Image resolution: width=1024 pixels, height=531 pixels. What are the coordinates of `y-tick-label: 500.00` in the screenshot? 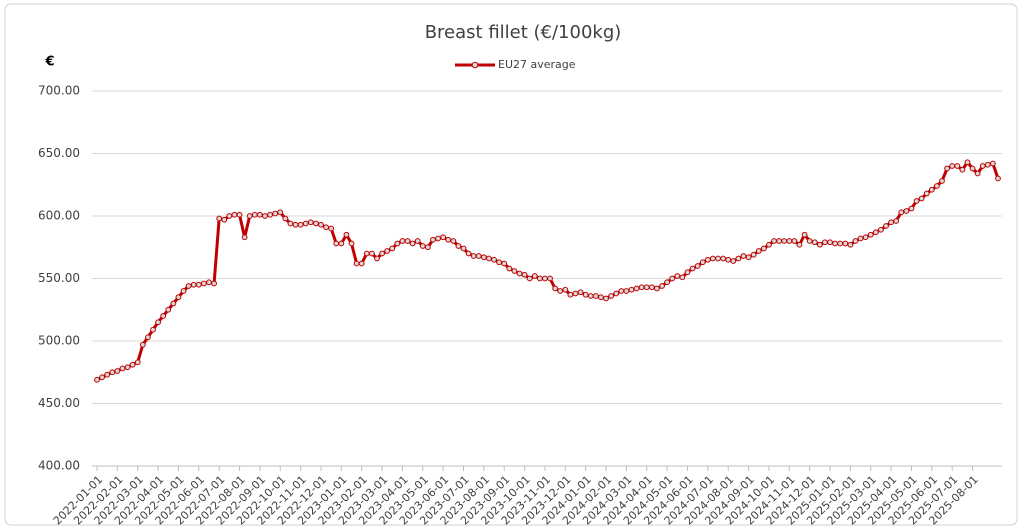 It's located at (59, 341).